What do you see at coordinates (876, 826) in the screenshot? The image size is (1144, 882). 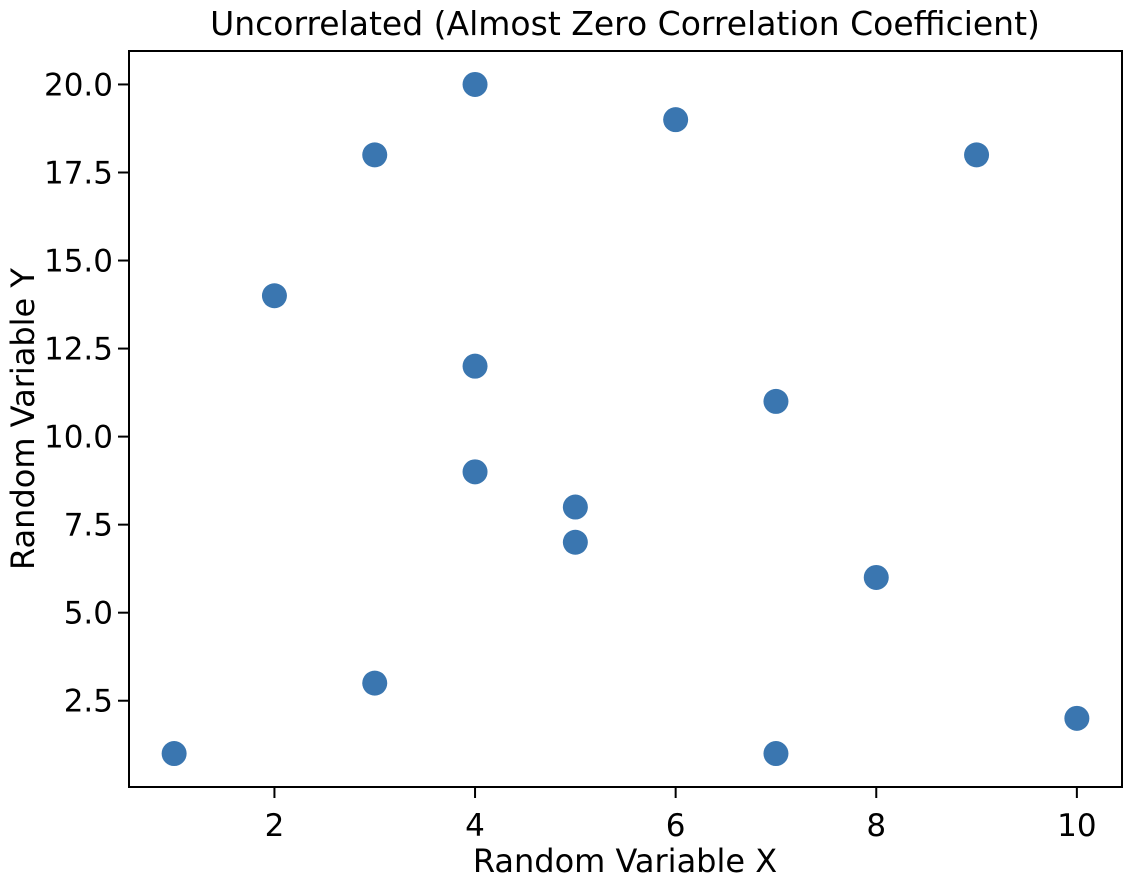 I see `x-tick-label: 8` at bounding box center [876, 826].